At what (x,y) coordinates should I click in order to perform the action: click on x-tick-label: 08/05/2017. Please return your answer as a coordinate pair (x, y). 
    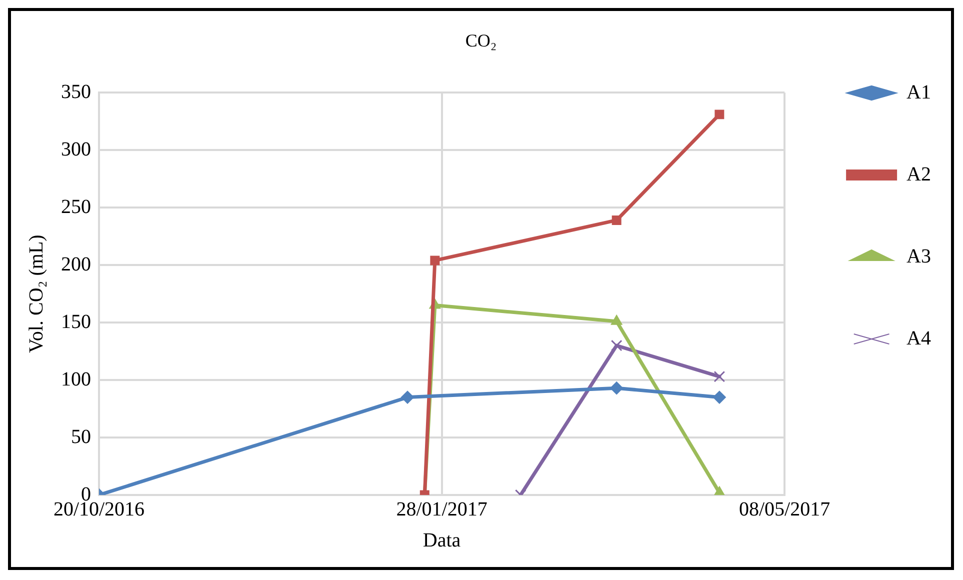
    Looking at the image, I should click on (784, 509).